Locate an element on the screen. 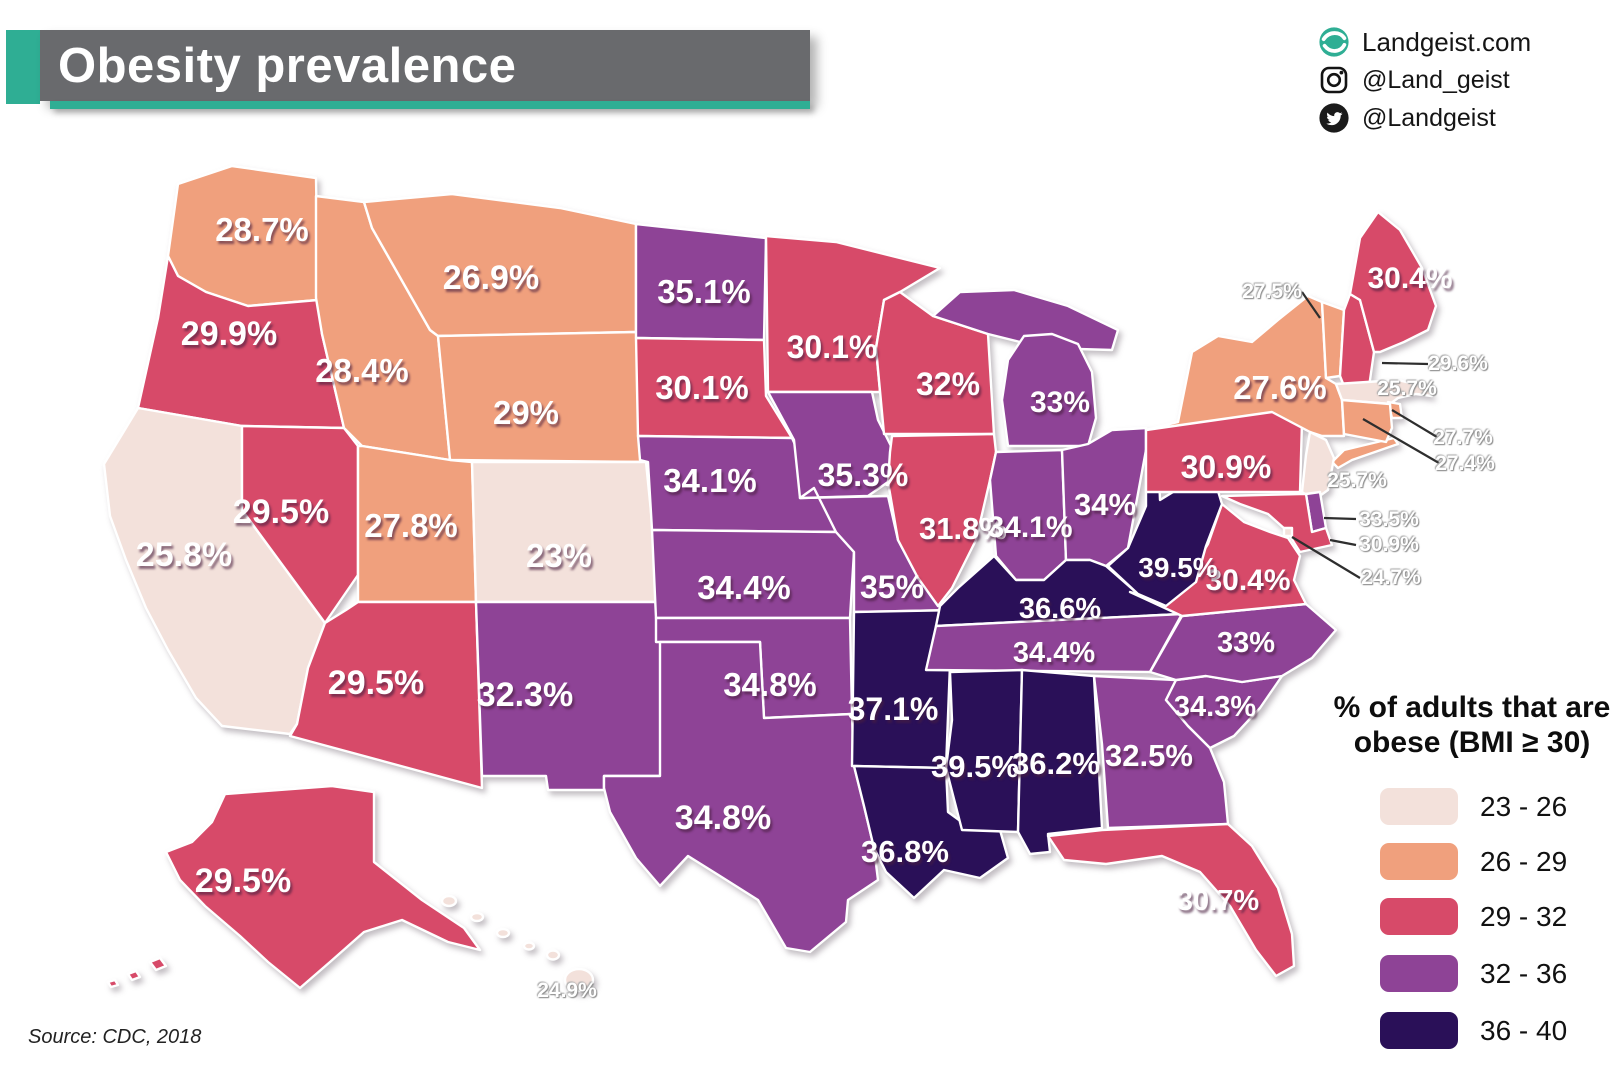 The image size is (1624, 1080). legend-row-23-26: 23 - 26 is located at coordinates (1473, 806).